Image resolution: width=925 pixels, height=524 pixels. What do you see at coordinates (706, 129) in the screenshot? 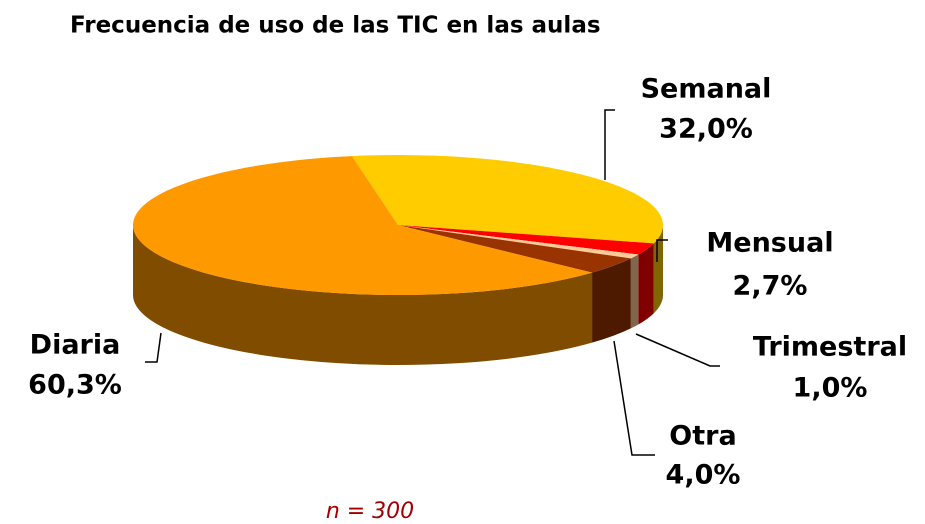
I see `value-label: 32,0%` at bounding box center [706, 129].